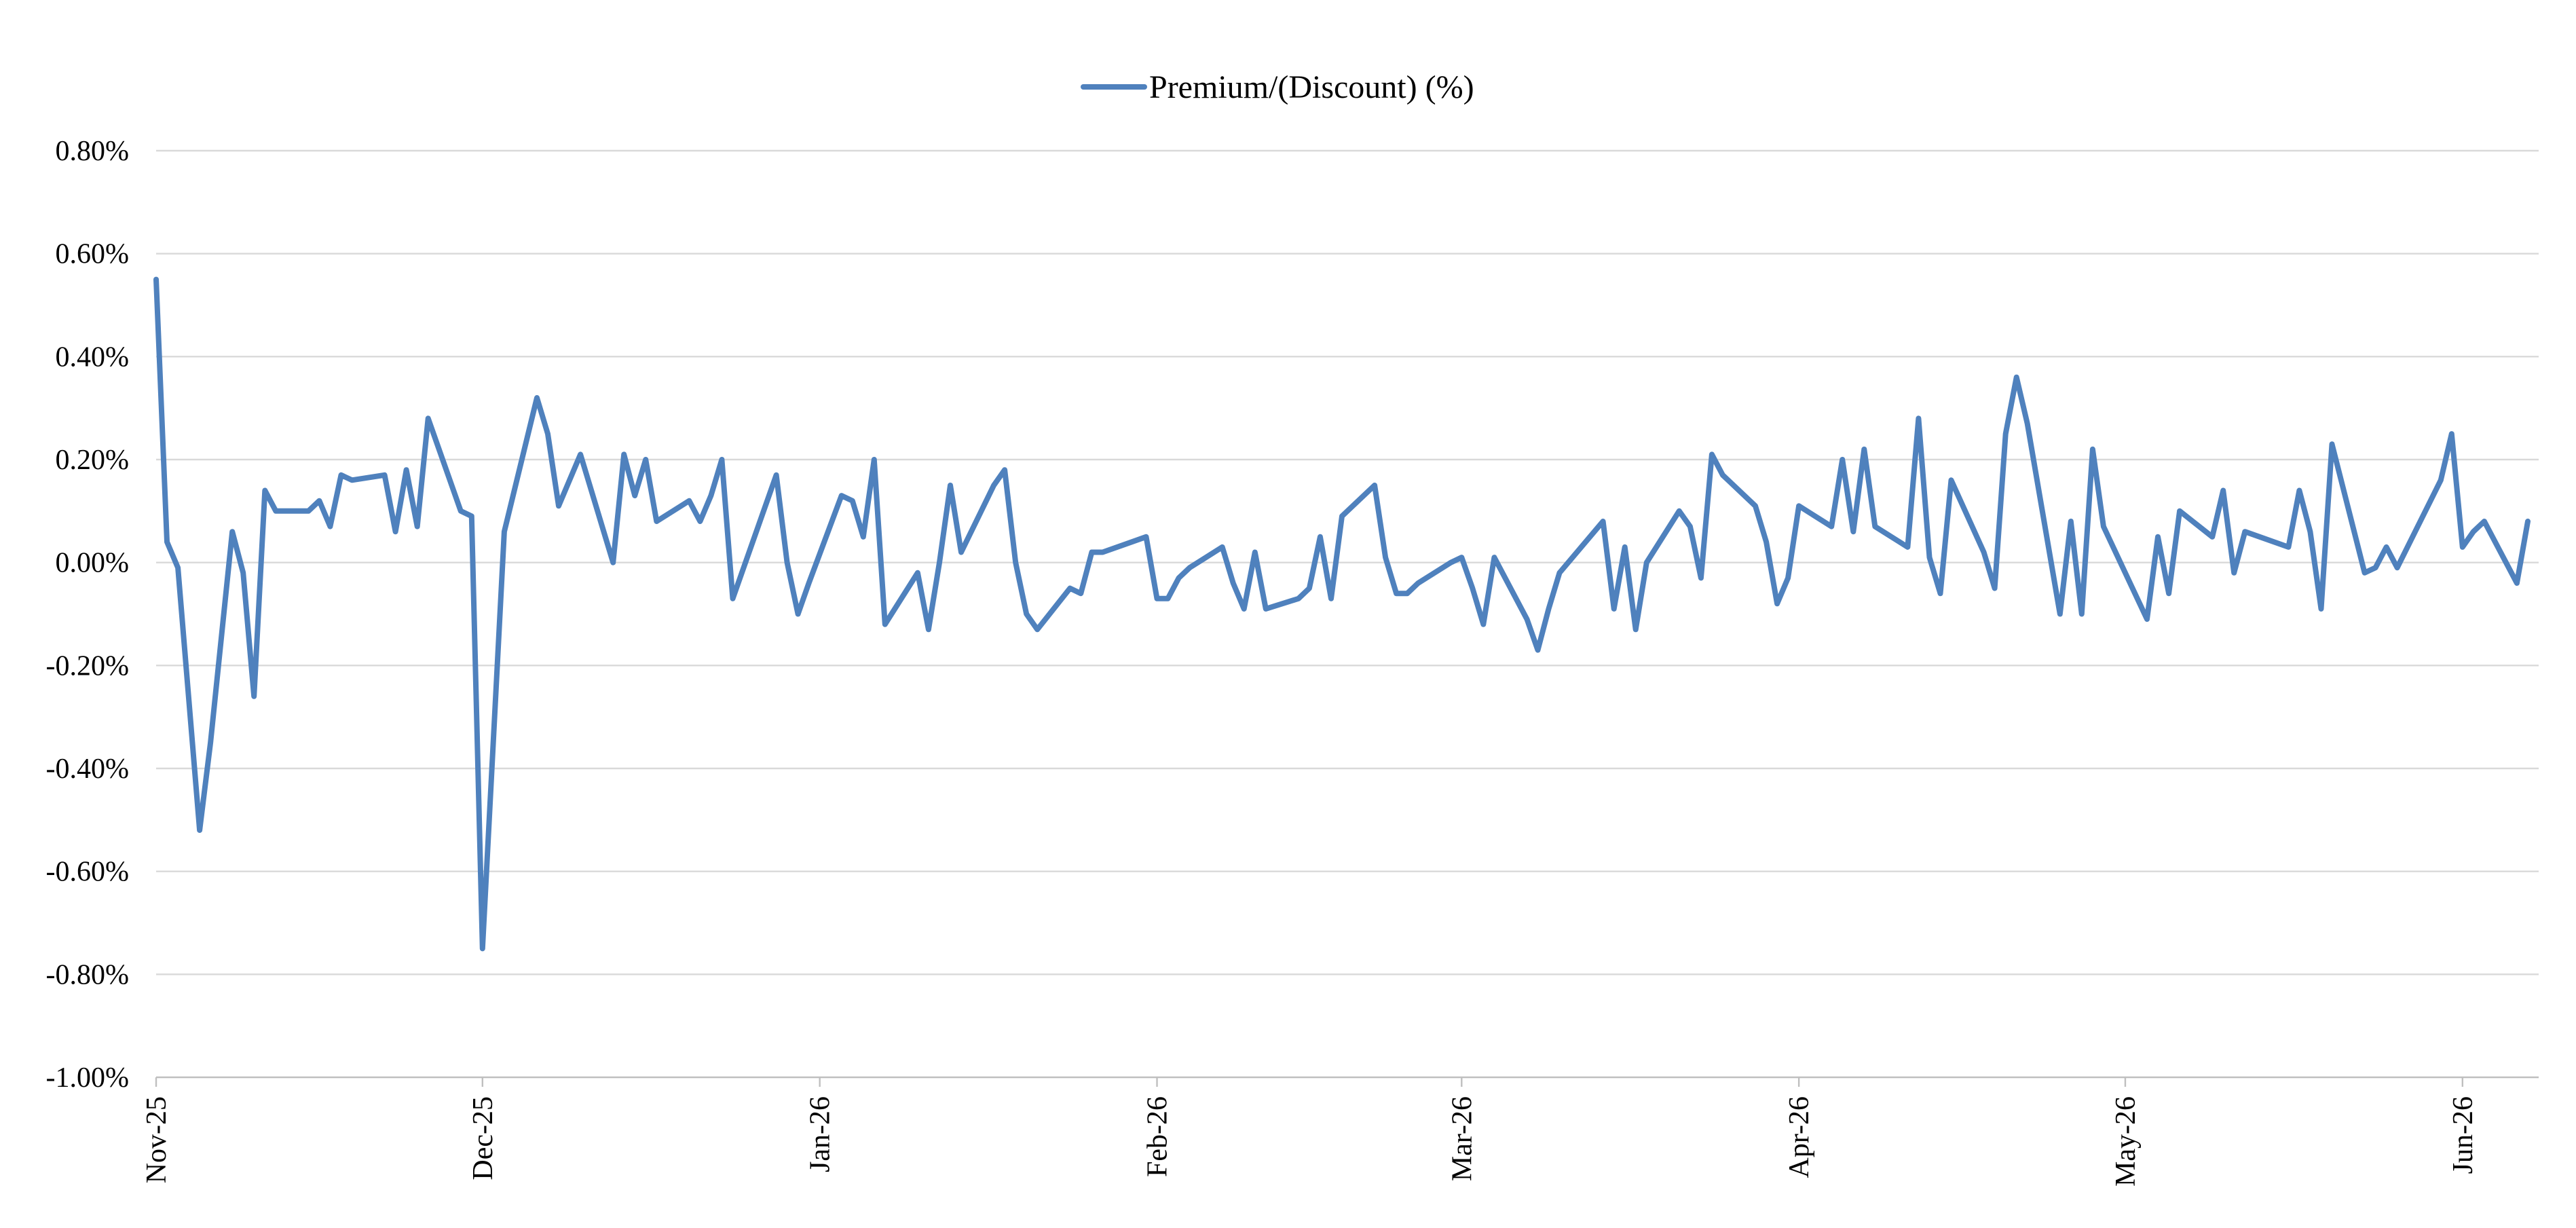 The width and height of the screenshot is (2576, 1228). What do you see at coordinates (1312, 87) in the screenshot?
I see `legend-label: Premium/(Discount) (%)` at bounding box center [1312, 87].